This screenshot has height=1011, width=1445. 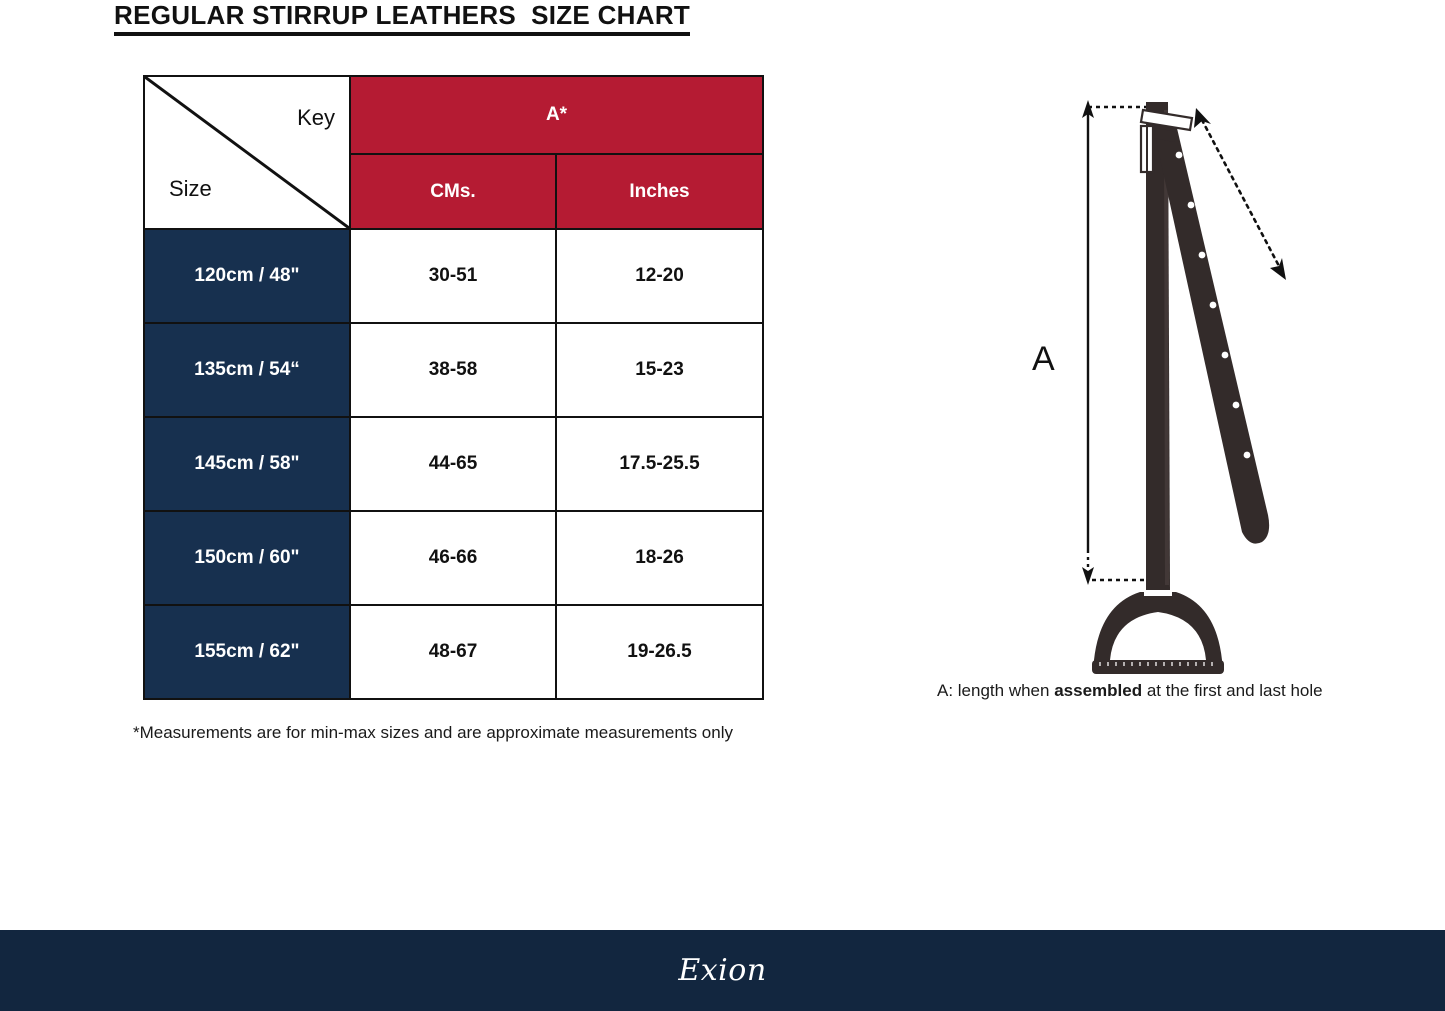 I want to click on row-inches-value: 17.5-25.5, so click(x=659, y=464).